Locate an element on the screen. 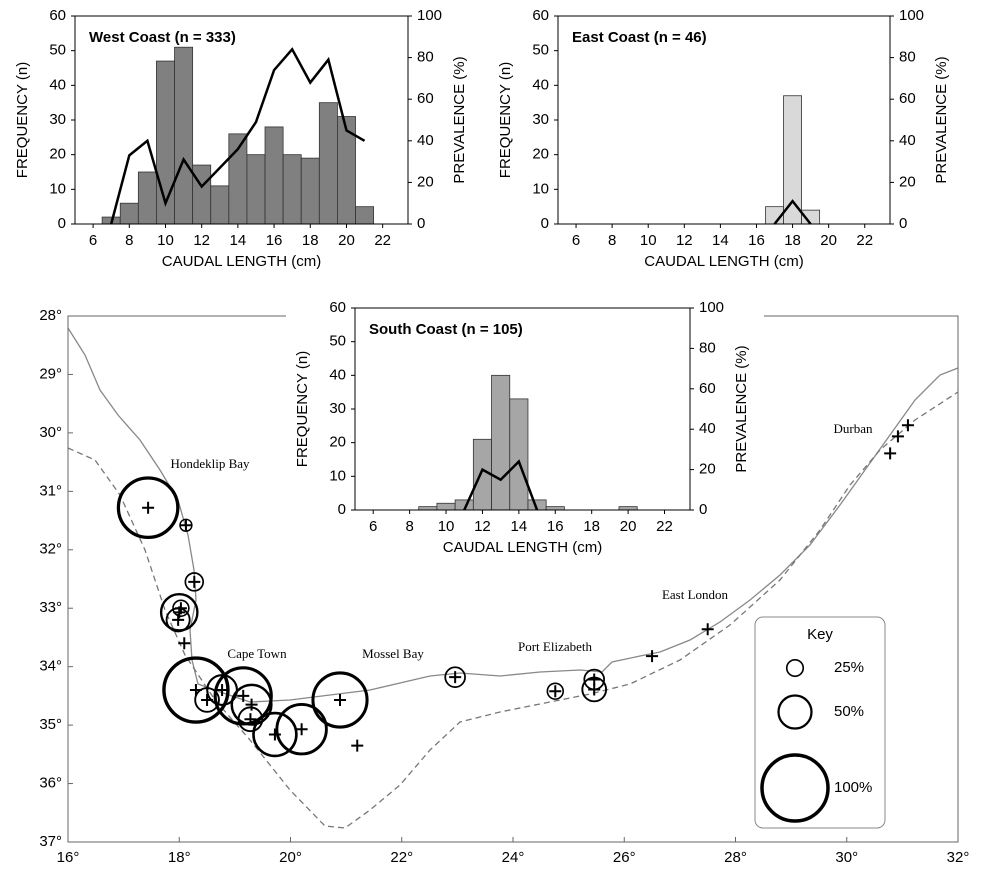 The image size is (982, 875). lat-tick-label: 36° is located at coordinates (50, 783).